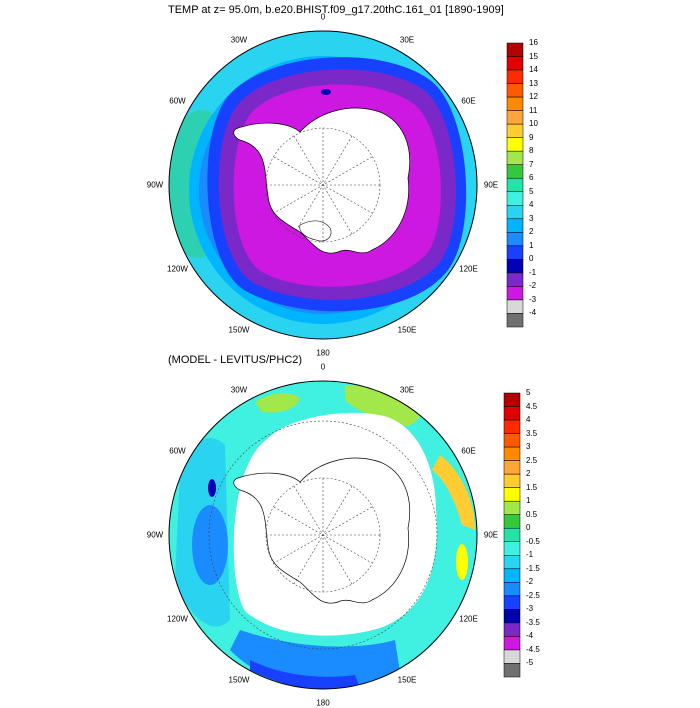  Describe the element at coordinates (533, 56) in the screenshot. I see `colorbar-label: 15` at that location.